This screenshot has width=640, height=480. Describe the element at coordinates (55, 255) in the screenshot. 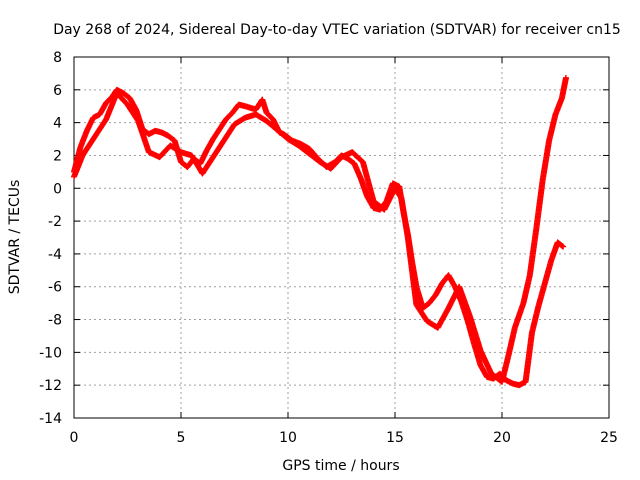

I see `y-tick-label: -4` at that location.